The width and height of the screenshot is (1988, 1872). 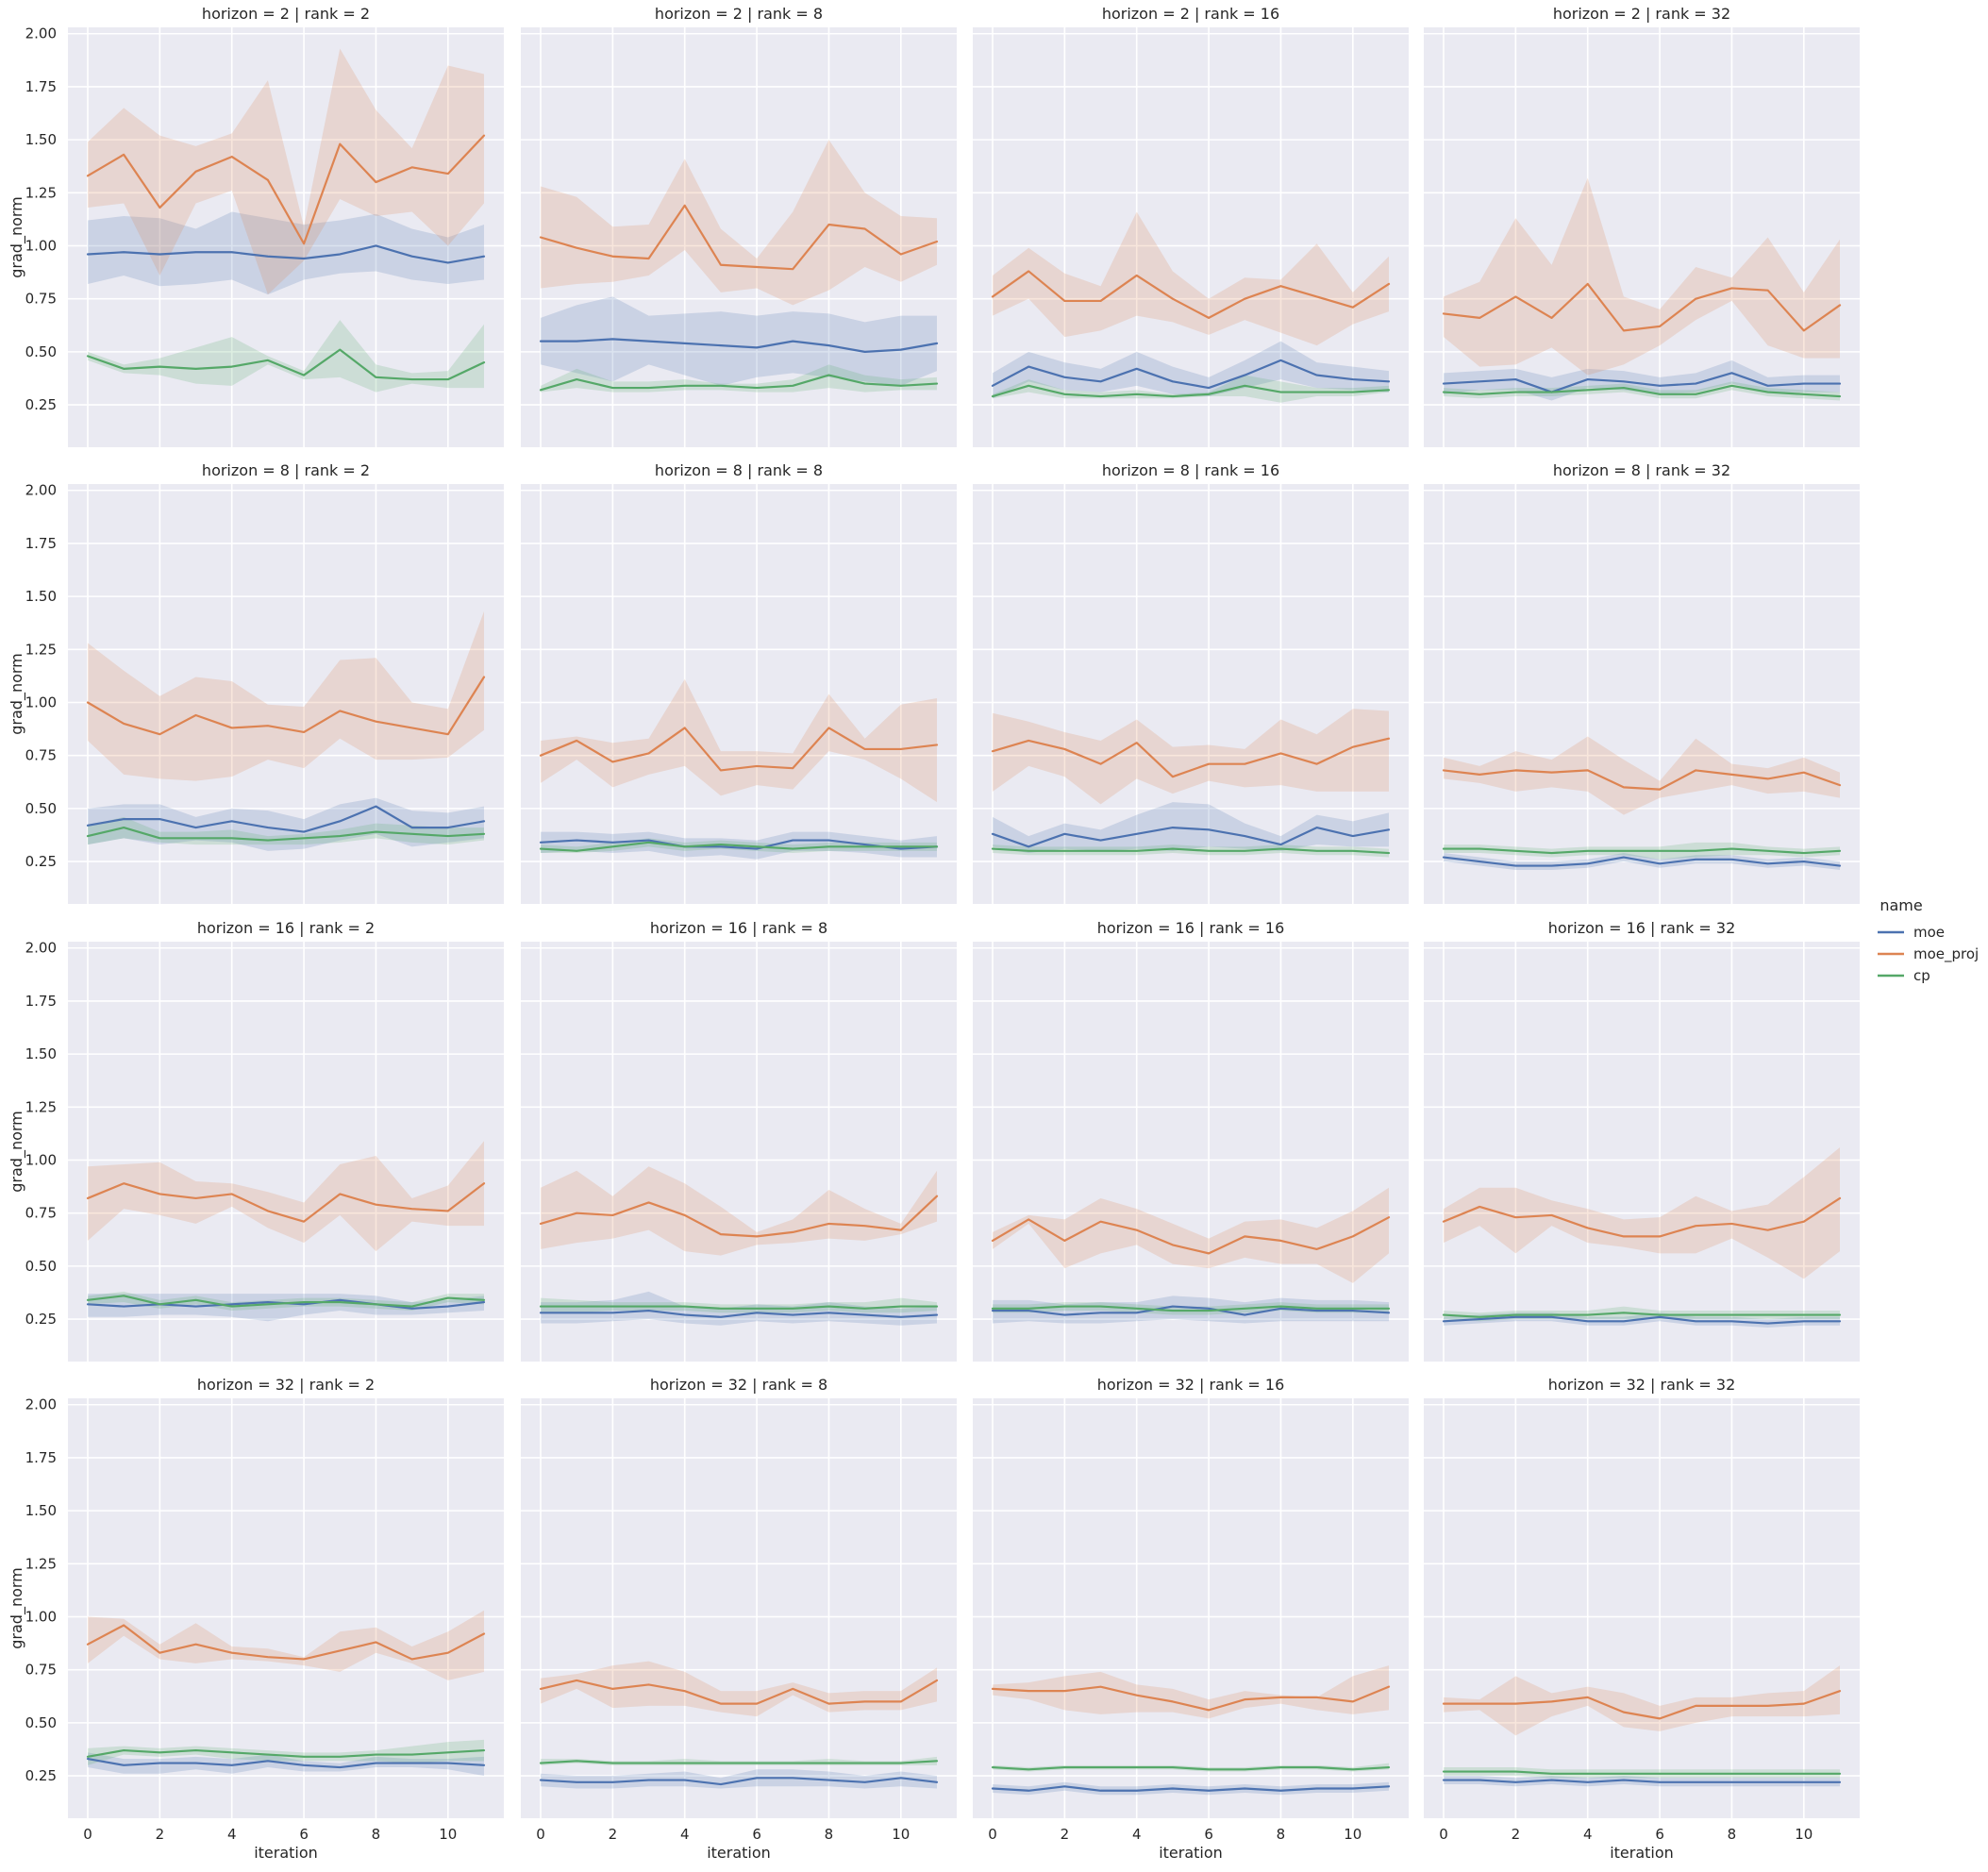 What do you see at coordinates (286, 1385) in the screenshot?
I see `panel-title: horizon = 32 | rank = 2` at bounding box center [286, 1385].